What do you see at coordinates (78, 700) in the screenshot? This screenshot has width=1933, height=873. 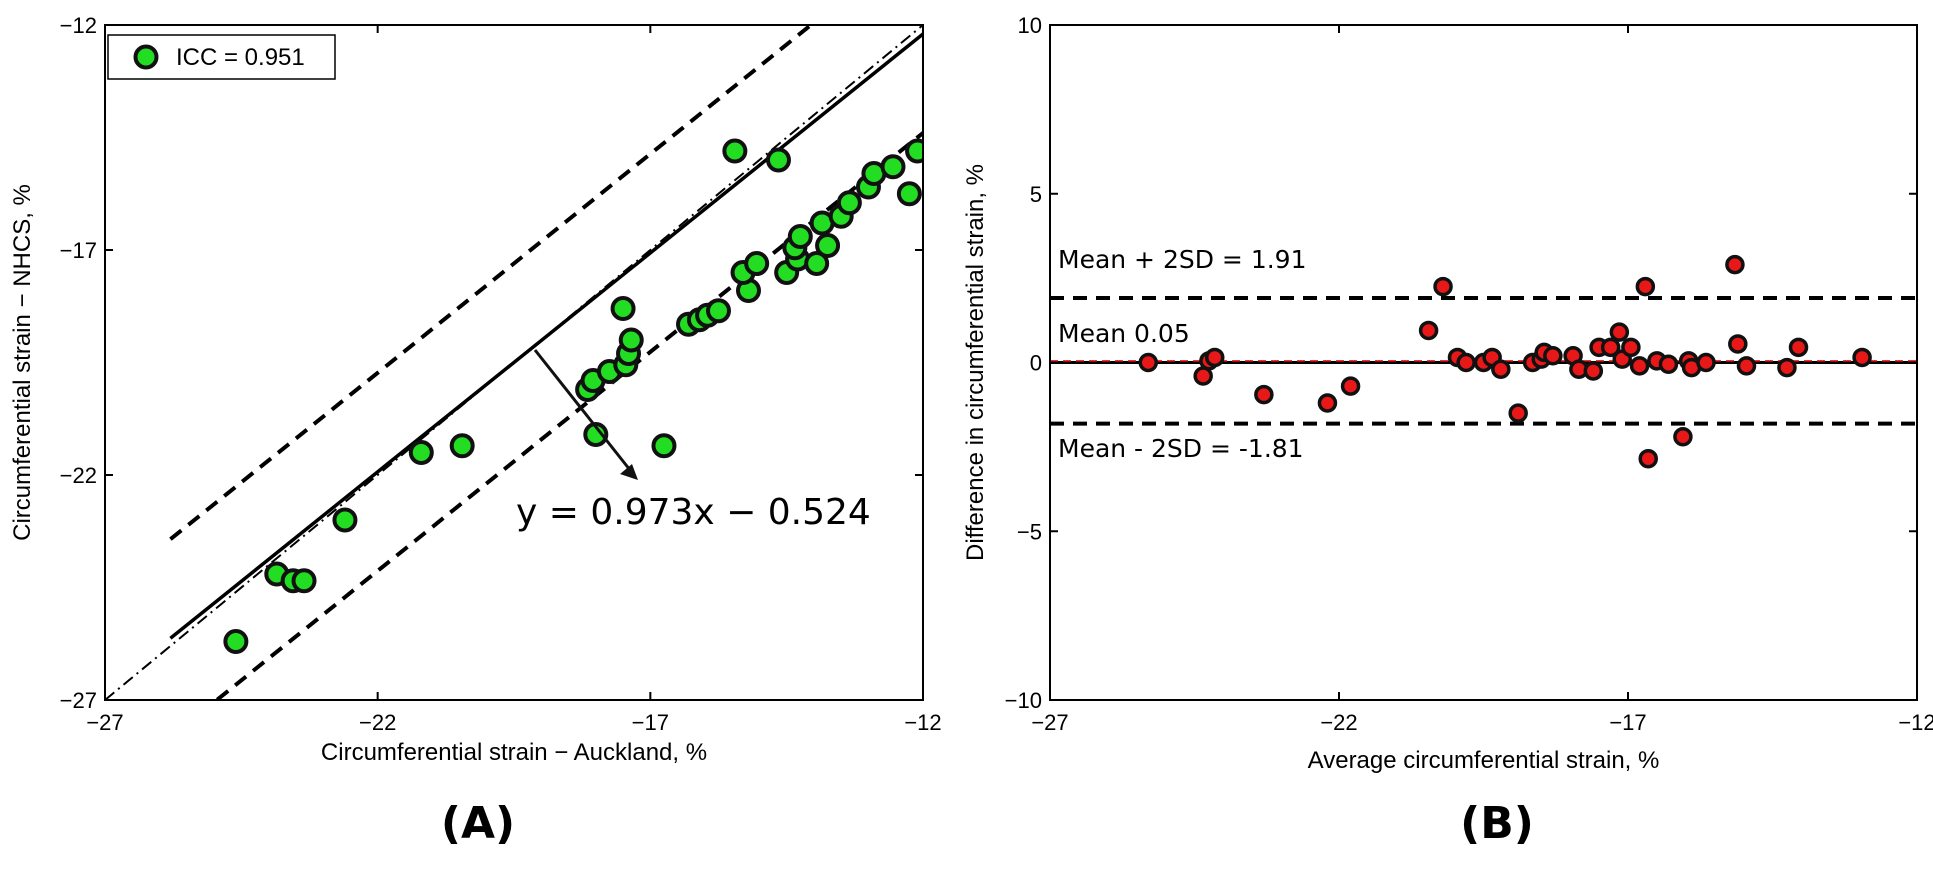 I see `y-tick-label: −27` at bounding box center [78, 700].